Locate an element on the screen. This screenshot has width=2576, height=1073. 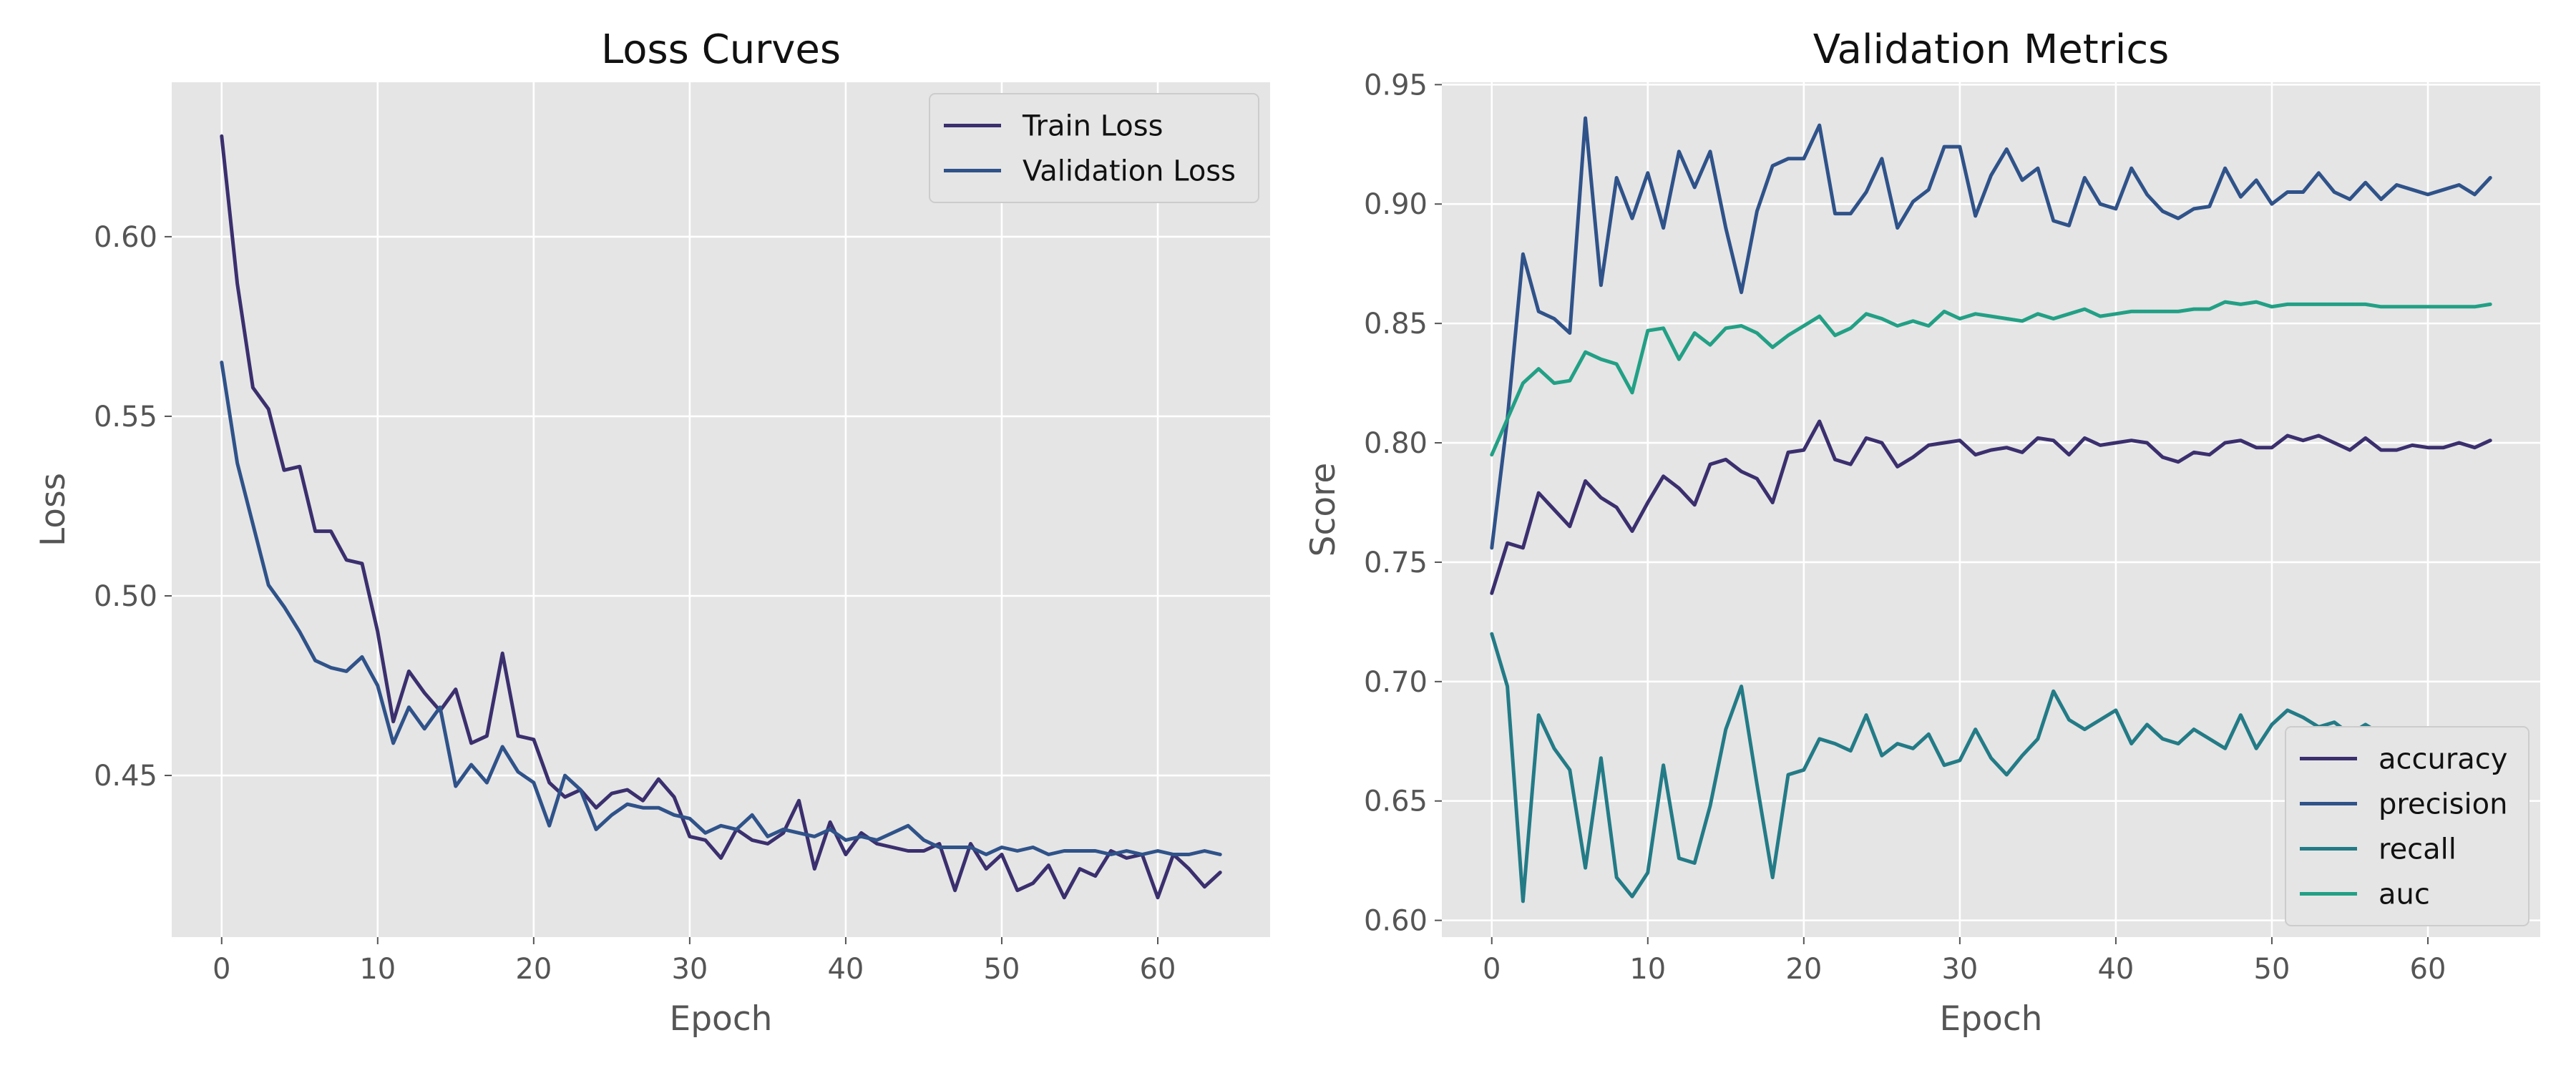
y-tick-label: 0.90 is located at coordinates (1396, 205).